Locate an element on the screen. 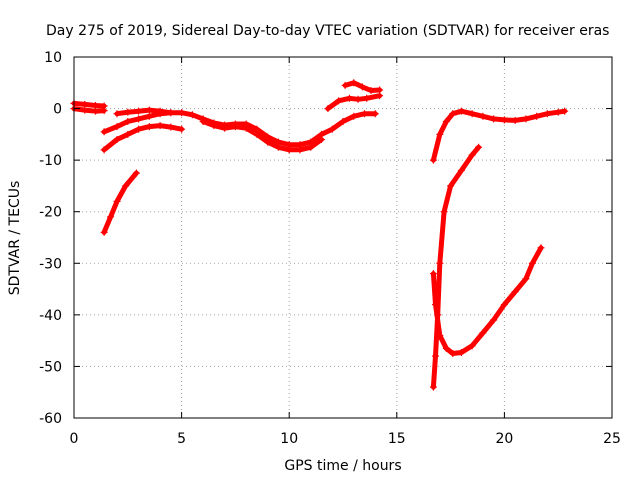 The image size is (640, 480). x-tick-label: 0 is located at coordinates (74, 439).